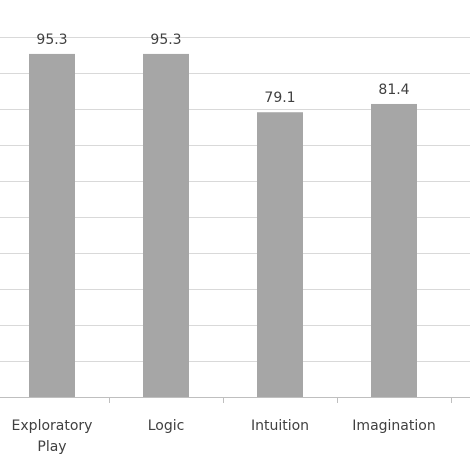 Image resolution: width=474 pixels, height=474 pixels. I want to click on category-labels: Exploratory Play Logic Intuition Imagination, so click(224, 436).